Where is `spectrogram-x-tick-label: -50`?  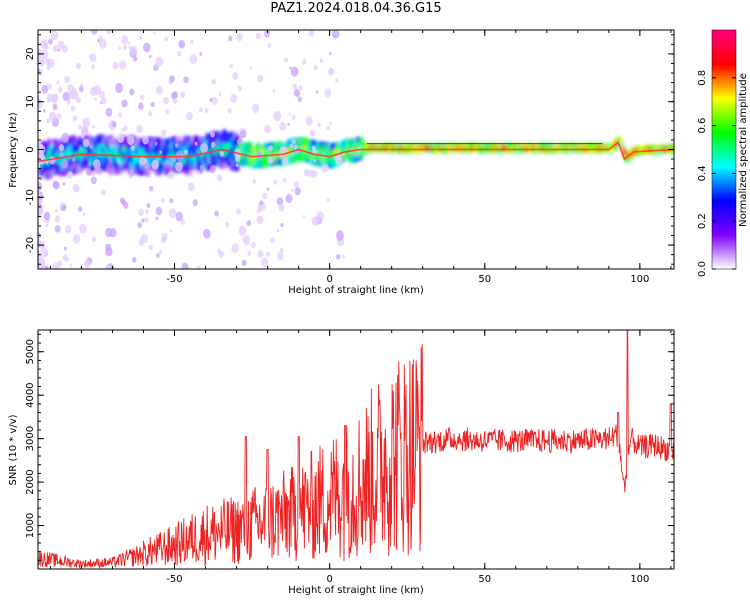
spectrogram-x-tick-label: -50 is located at coordinates (174, 279).